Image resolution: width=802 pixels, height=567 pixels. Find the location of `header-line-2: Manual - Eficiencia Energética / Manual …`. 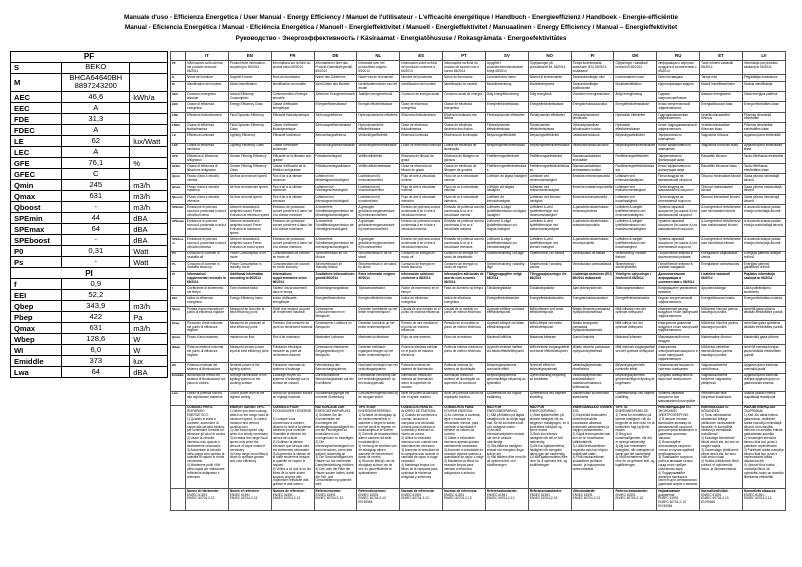

header-line-2: Manual - Eficiencia Energética / Manual … is located at coordinates (401, 28).